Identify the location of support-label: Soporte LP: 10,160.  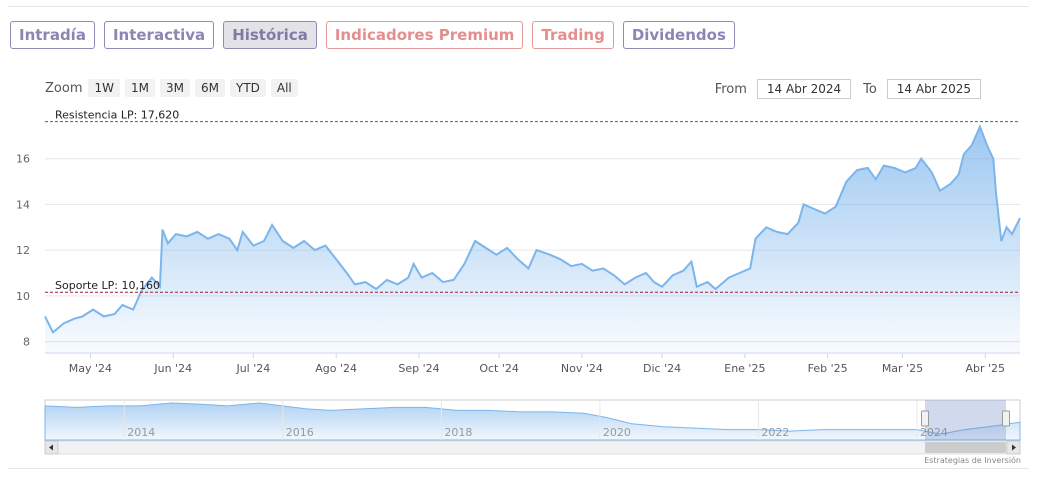
(107, 285).